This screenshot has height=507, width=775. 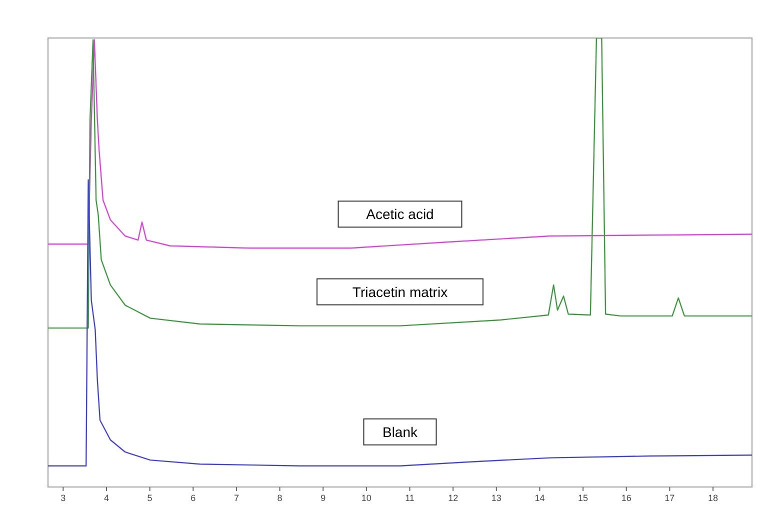 I want to click on x-tick-label: 13, so click(x=496, y=498).